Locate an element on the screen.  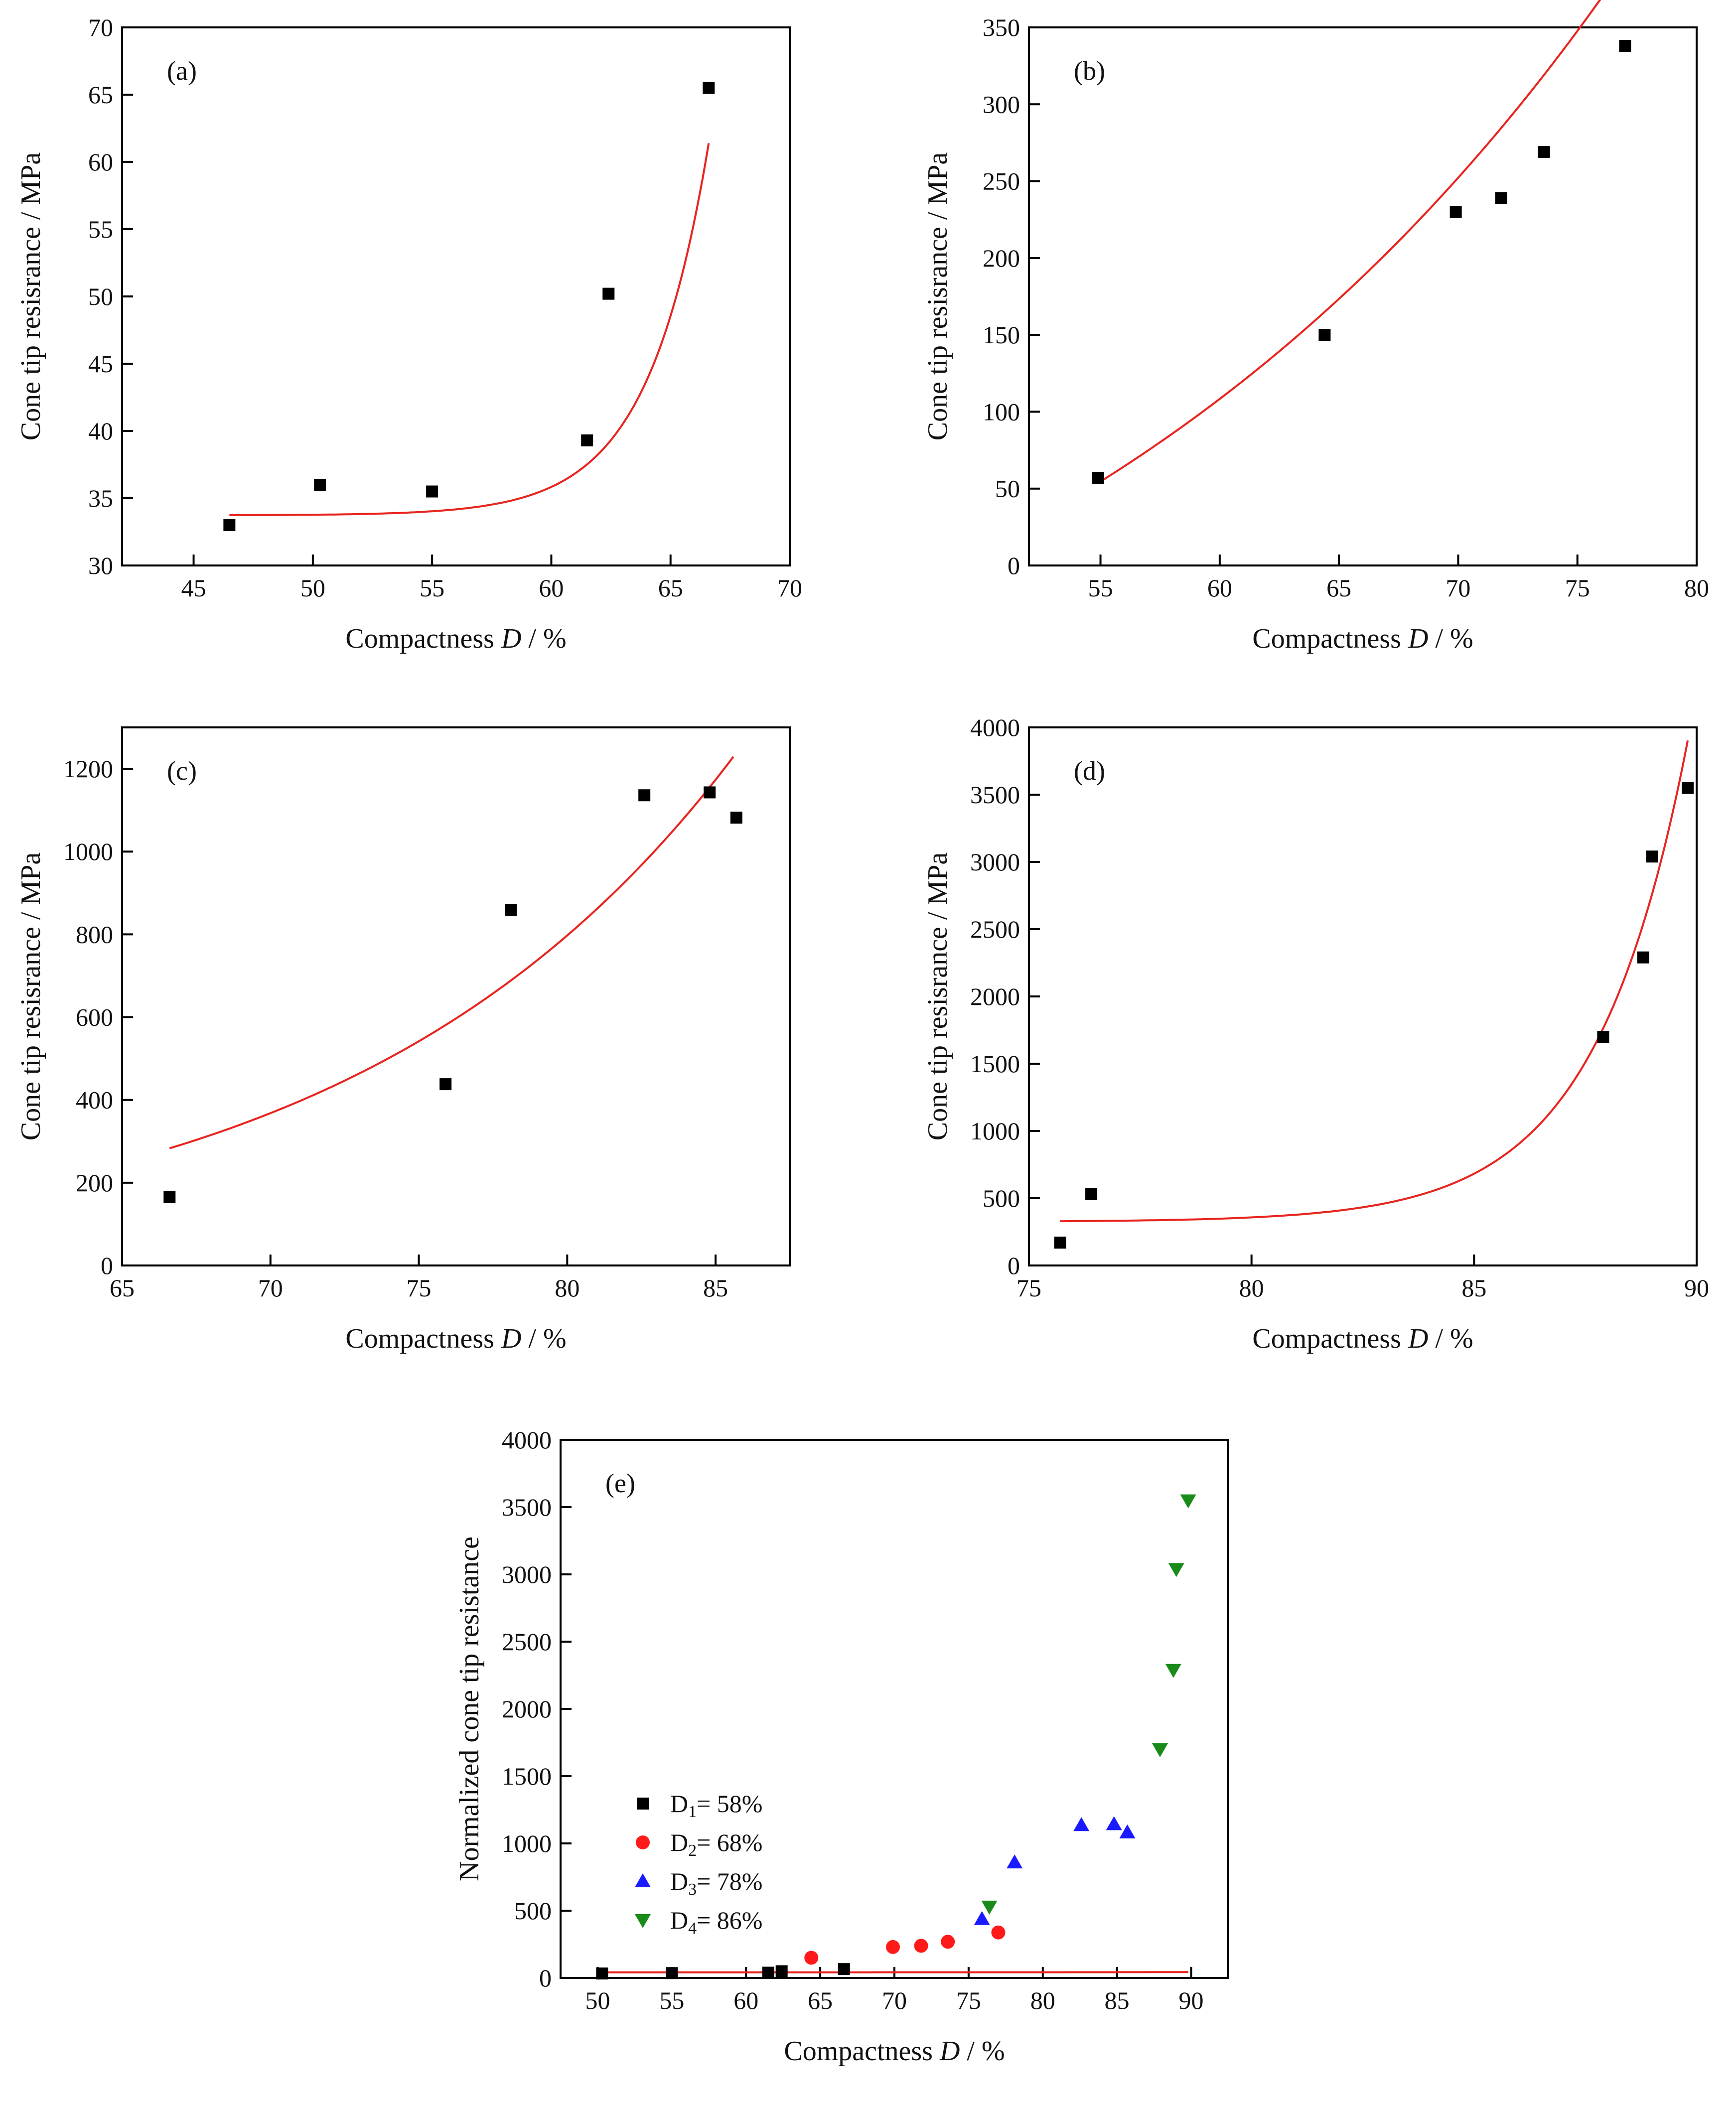
y-tick-label: 1000 is located at coordinates (527, 1843).